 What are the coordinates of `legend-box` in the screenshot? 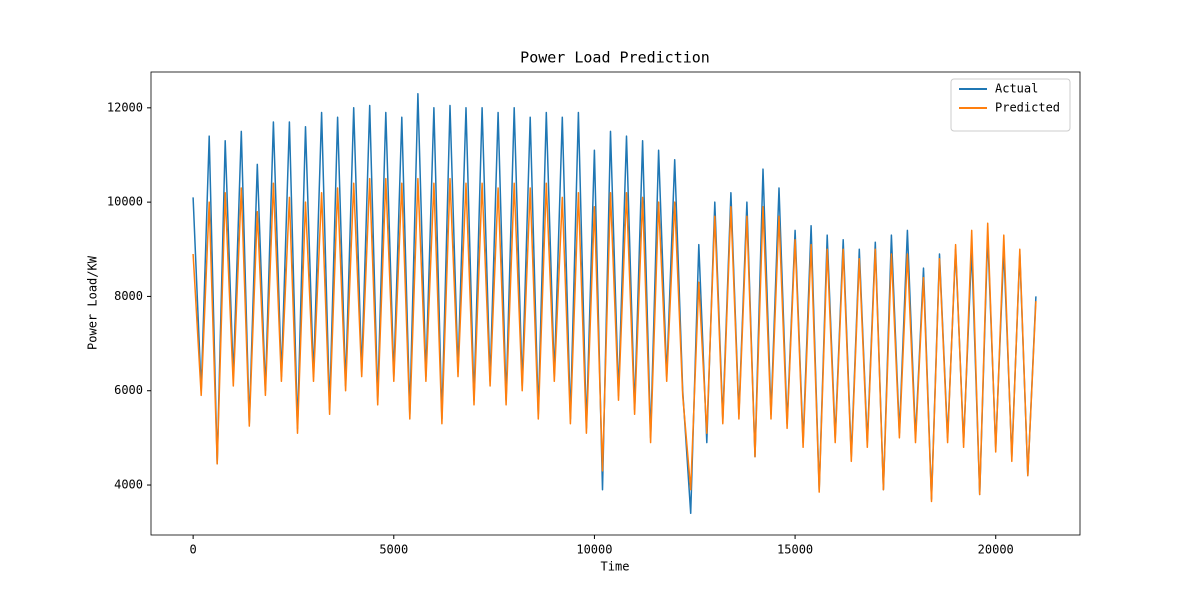 It's located at (1010, 105).